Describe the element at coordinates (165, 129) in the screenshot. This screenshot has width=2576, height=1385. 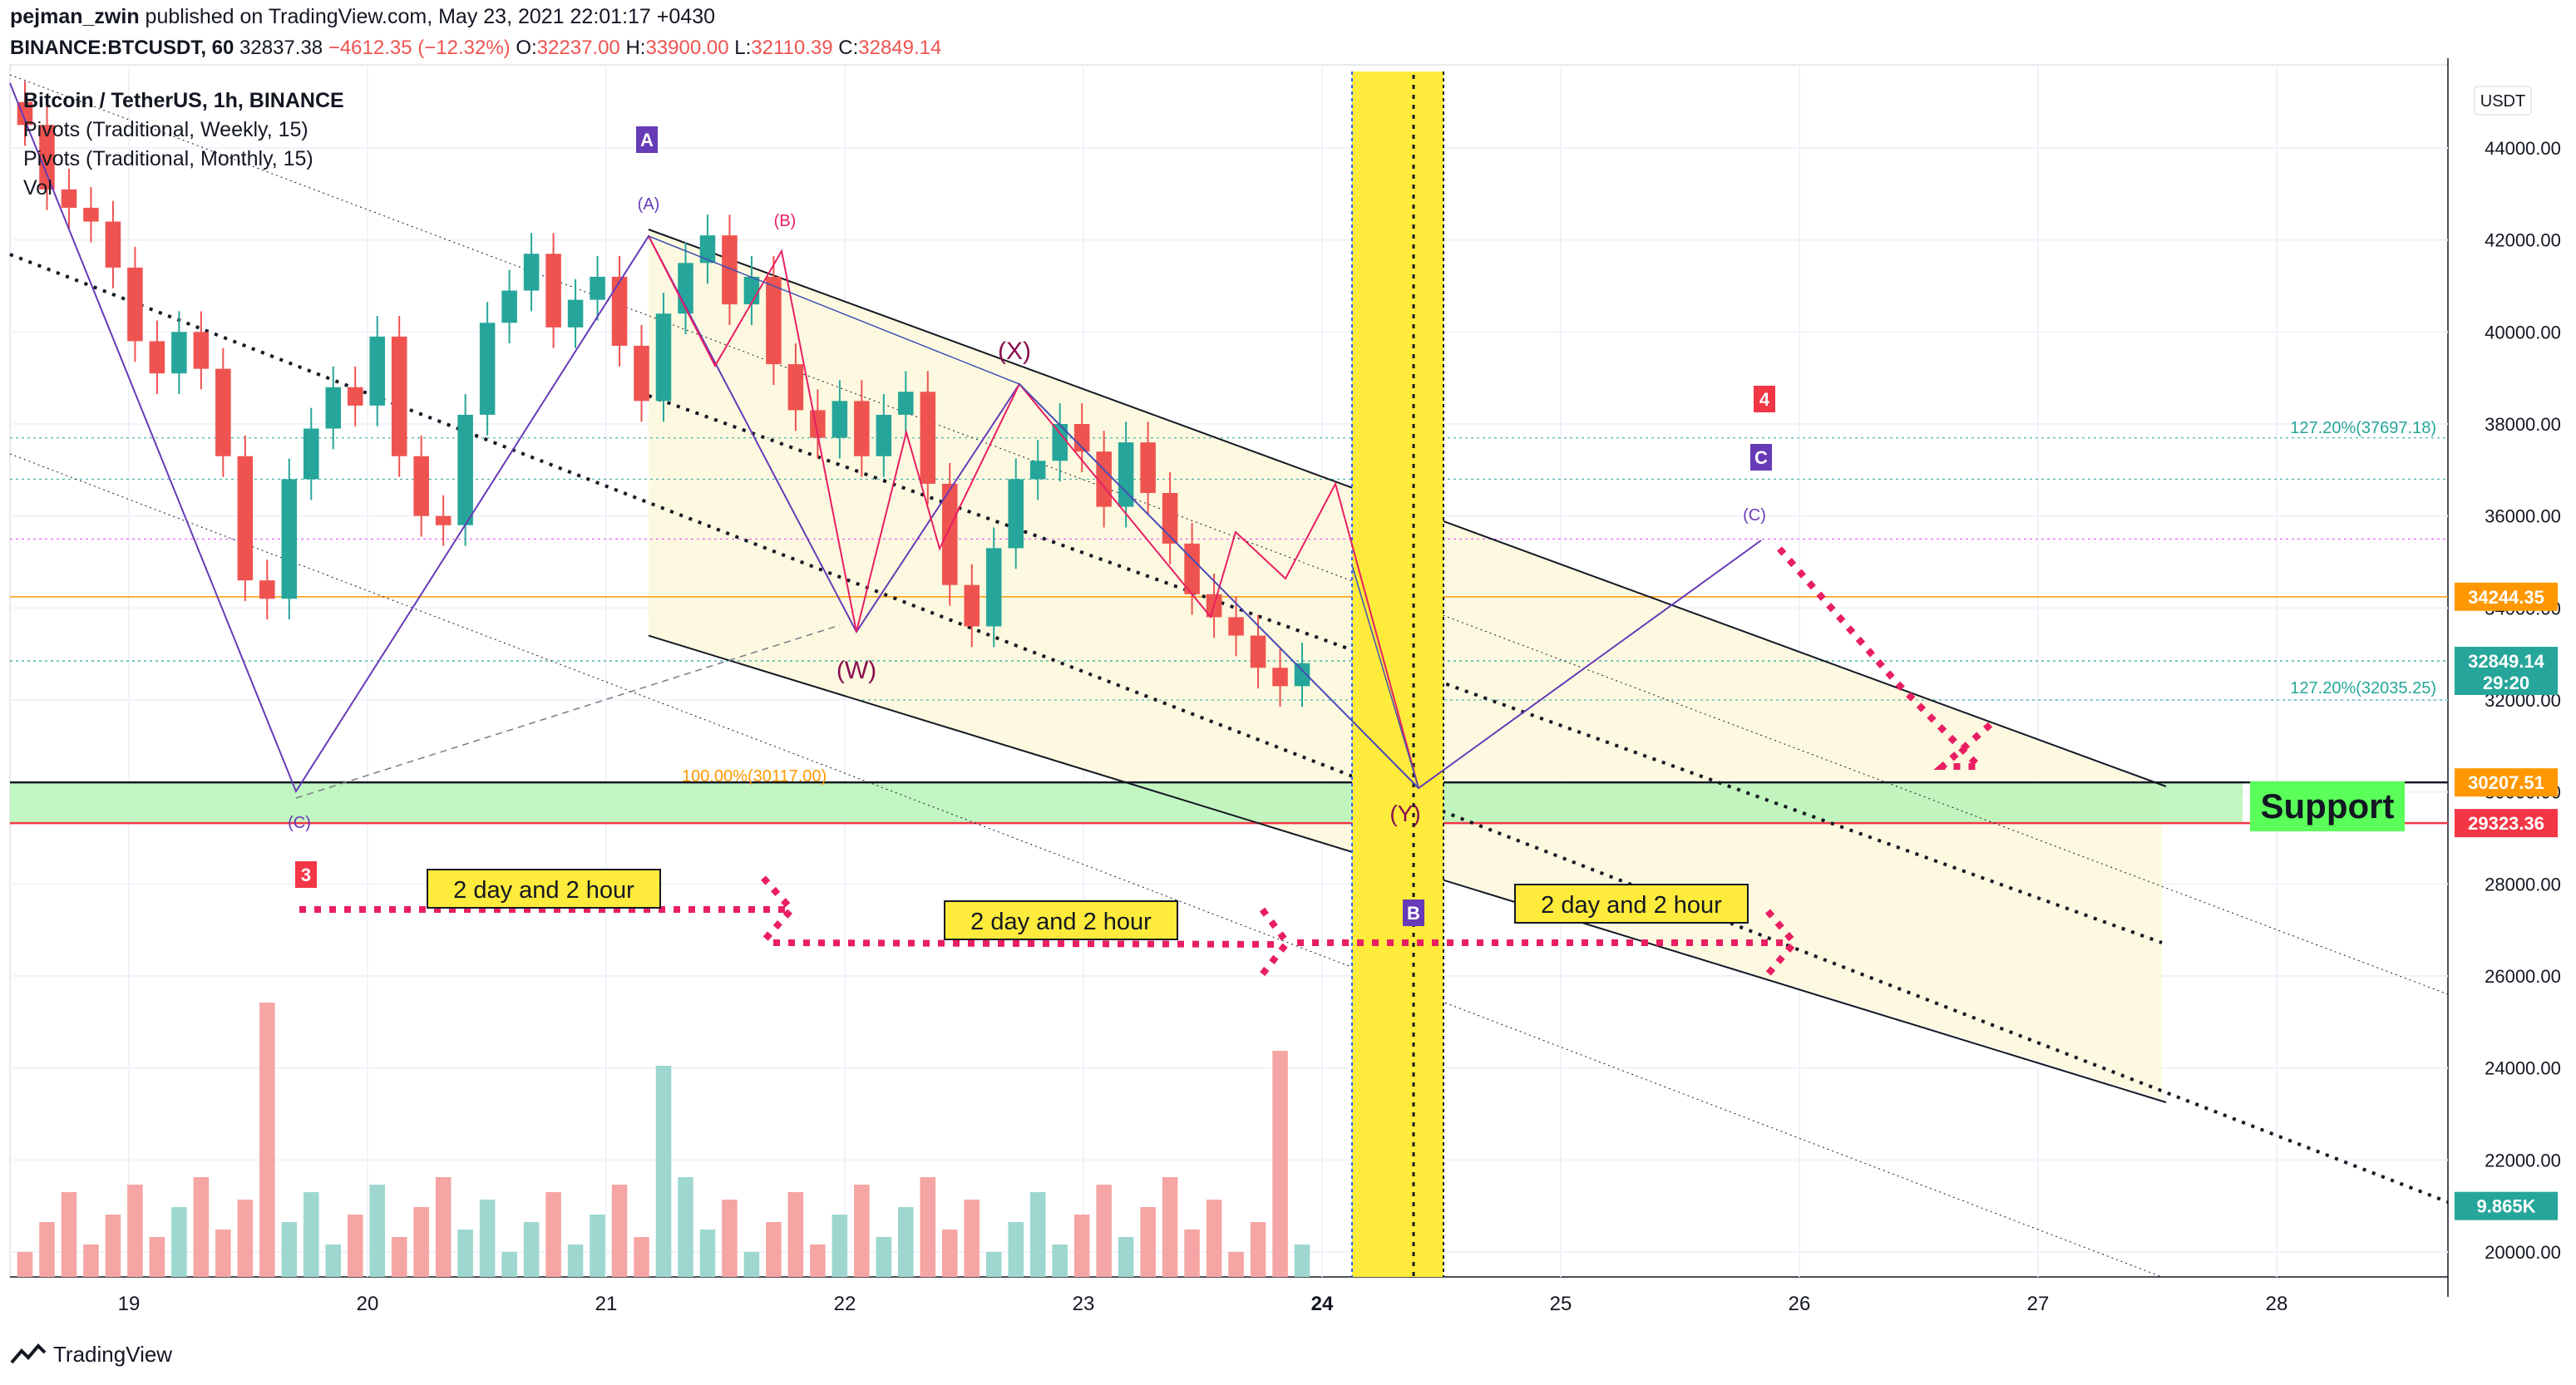
I see `legend-pivots-weekly: Pivots (Traditional, Weekly, 15)` at that location.